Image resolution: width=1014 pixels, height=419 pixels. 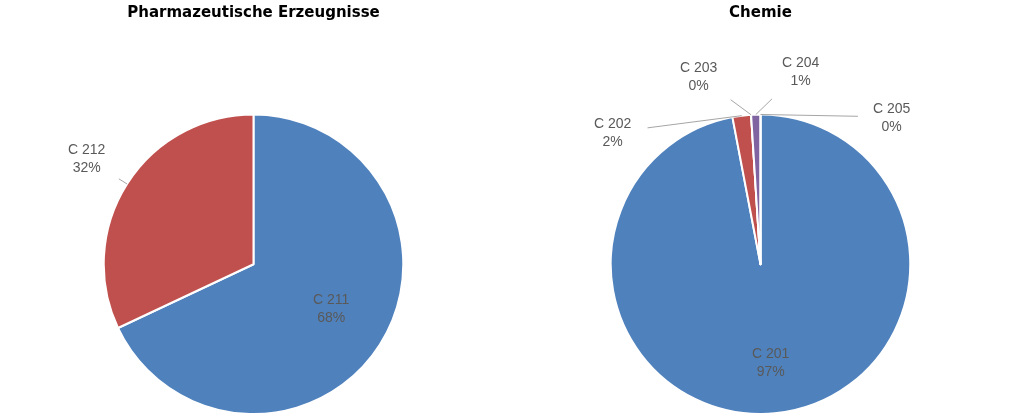 I want to click on chart-title: Chemie, so click(x=760, y=11).